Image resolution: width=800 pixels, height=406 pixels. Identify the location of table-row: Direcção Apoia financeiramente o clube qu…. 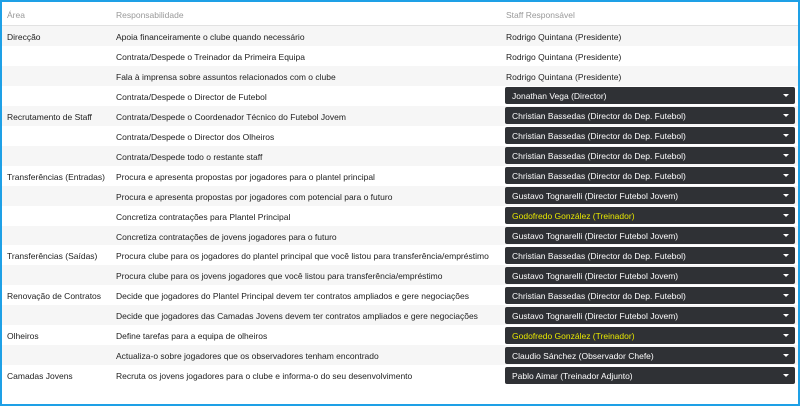
(400, 36).